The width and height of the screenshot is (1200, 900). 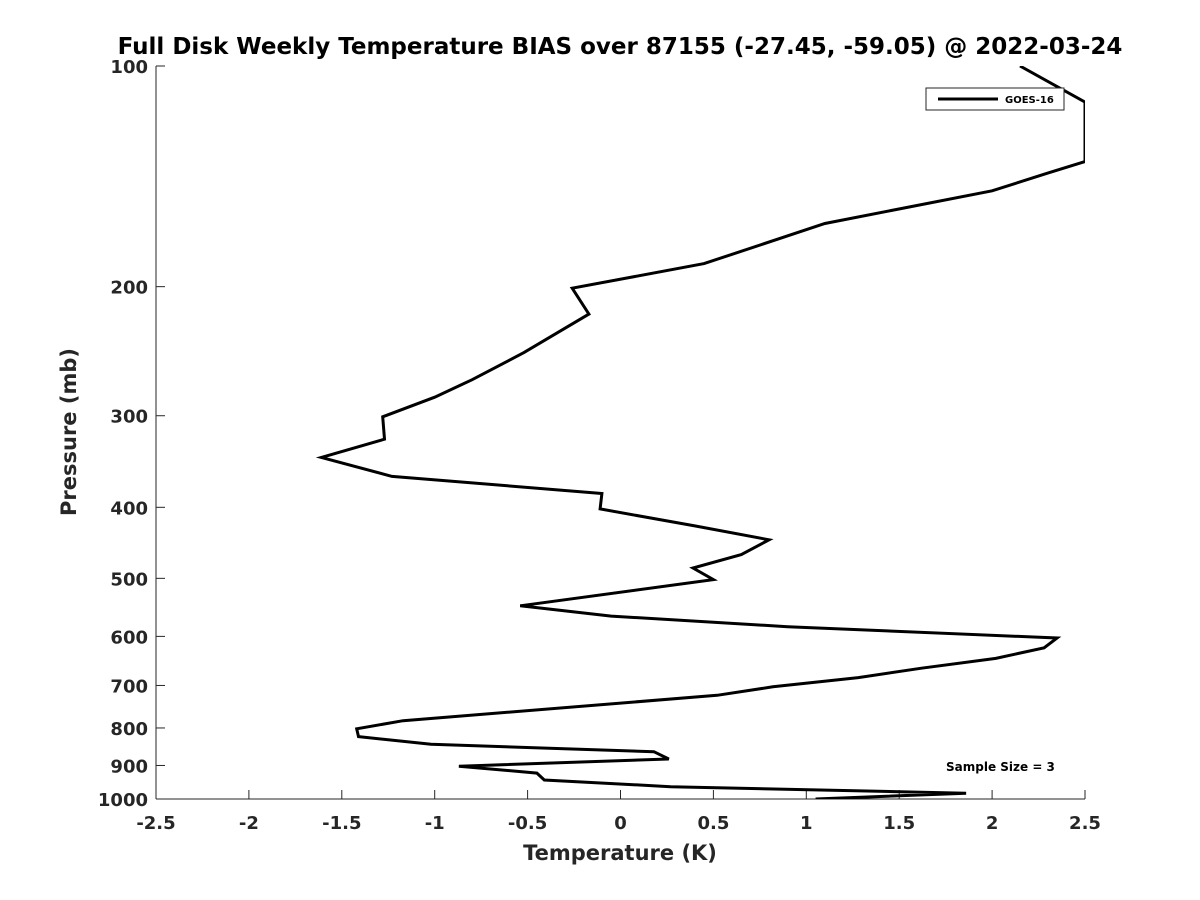 I want to click on y-tick-label: 100, so click(x=129, y=67).